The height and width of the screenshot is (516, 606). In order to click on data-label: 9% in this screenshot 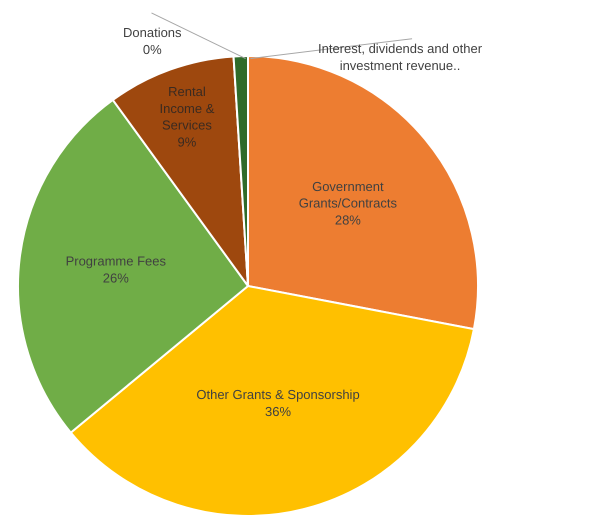, I will do `click(187, 142)`.